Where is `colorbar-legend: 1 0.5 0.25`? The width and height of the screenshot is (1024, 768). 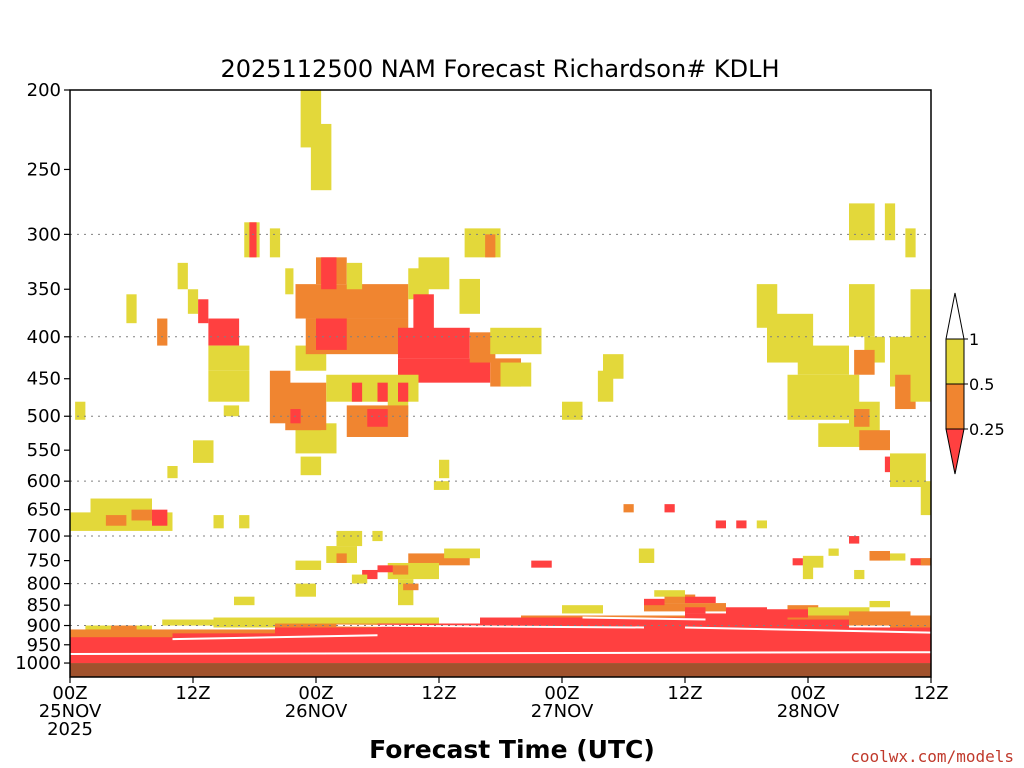 colorbar-legend: 1 0.5 0.25 is located at coordinates (975, 383).